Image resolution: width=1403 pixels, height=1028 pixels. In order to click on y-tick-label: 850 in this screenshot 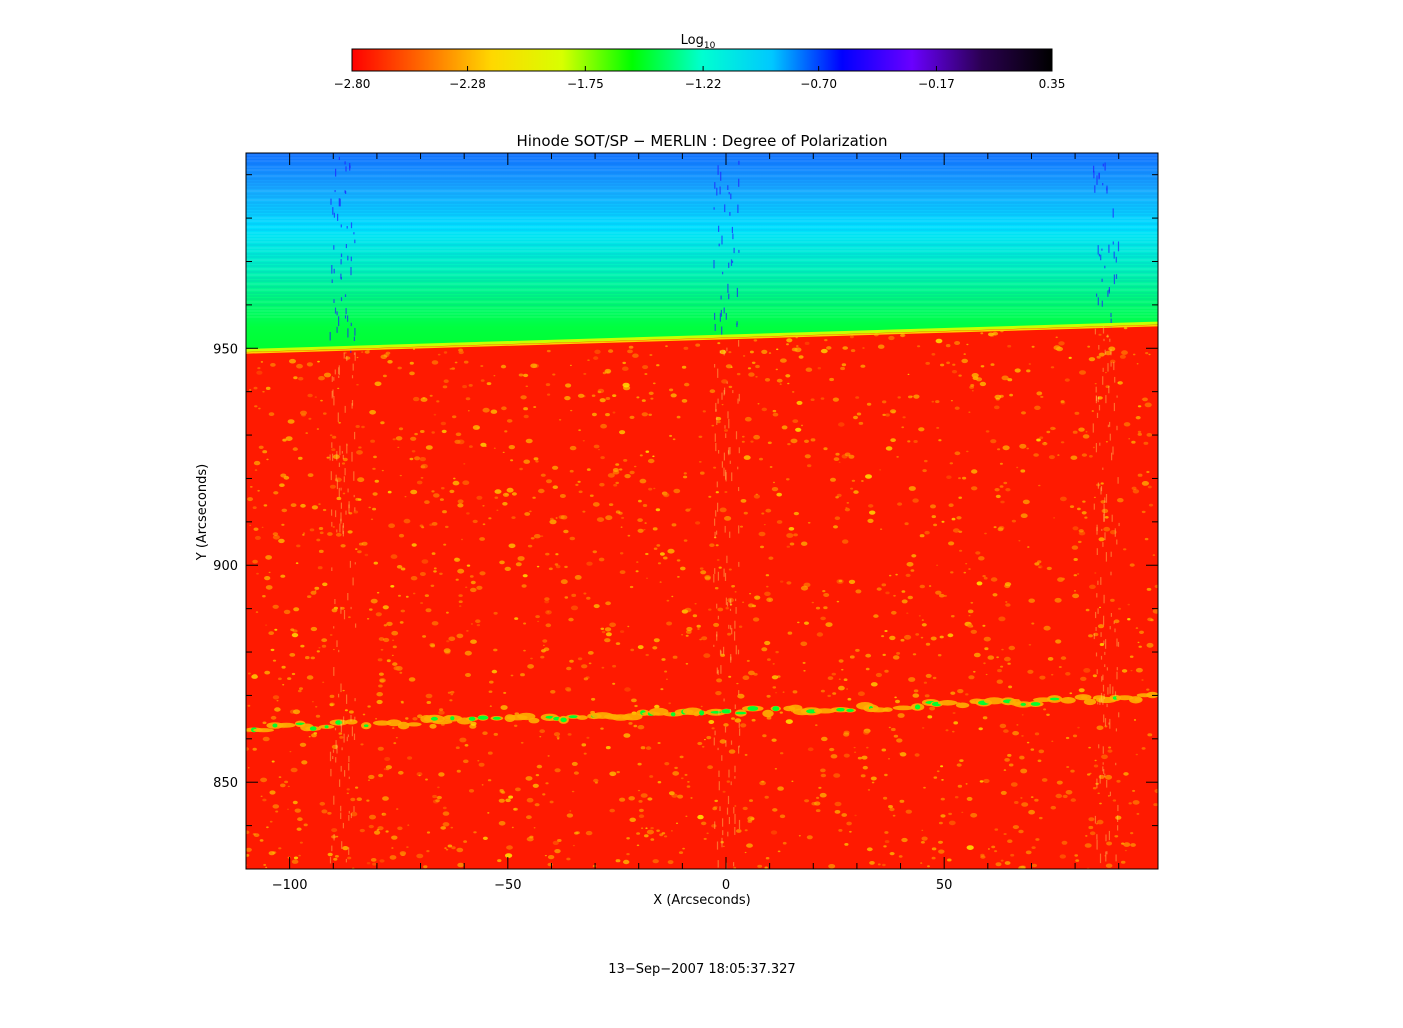, I will do `click(225, 783)`.